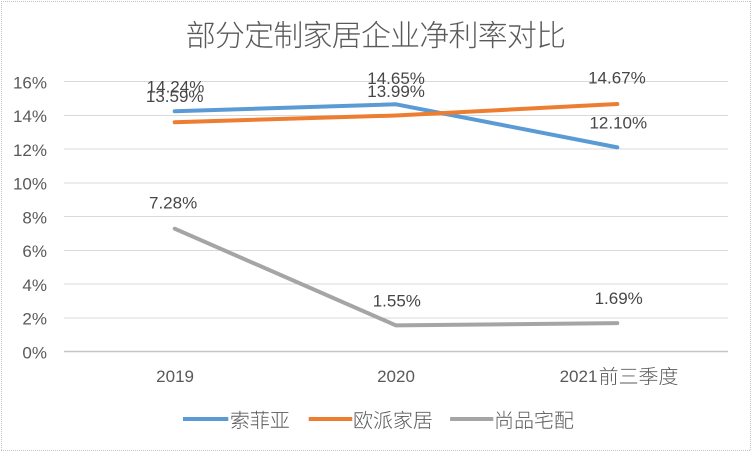 This screenshot has height=452, width=752. Describe the element at coordinates (34, 353) in the screenshot. I see `svg-text: 0%` at that location.